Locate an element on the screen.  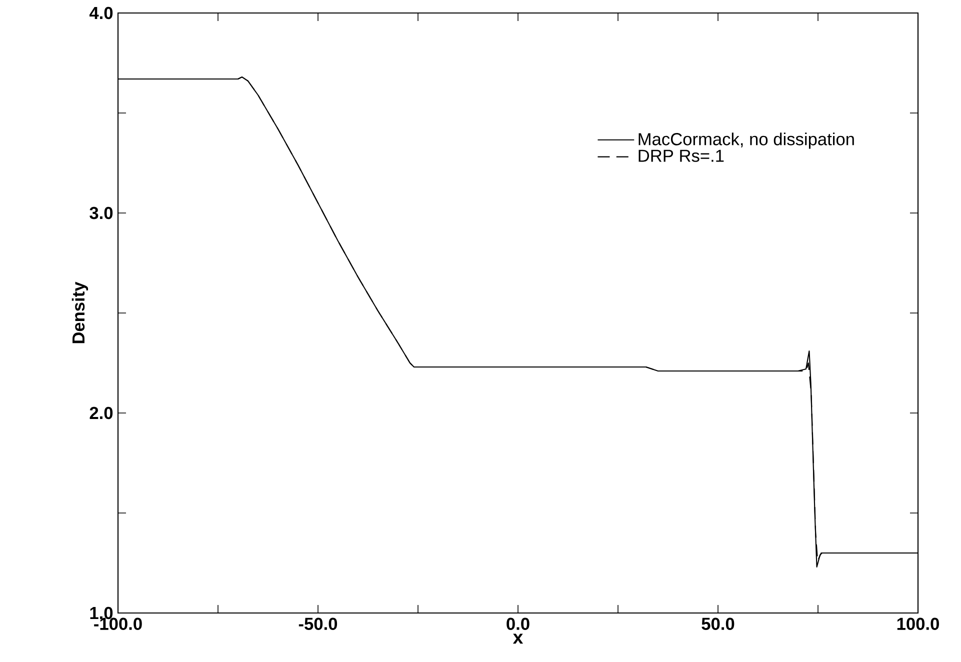
x-tick-label: 0.0 is located at coordinates (518, 624).